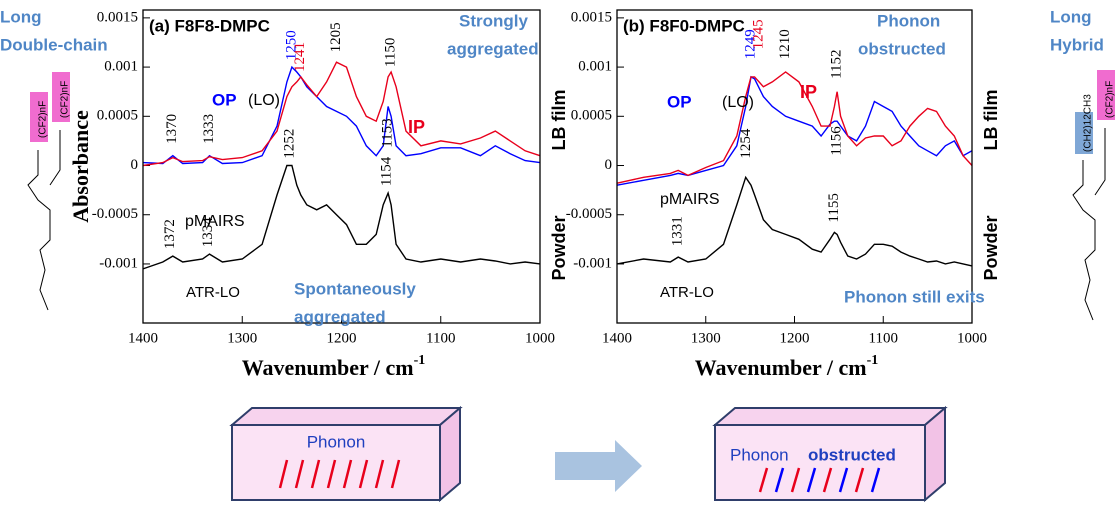  I want to click on diagram-label: obstructed, so click(852, 454).